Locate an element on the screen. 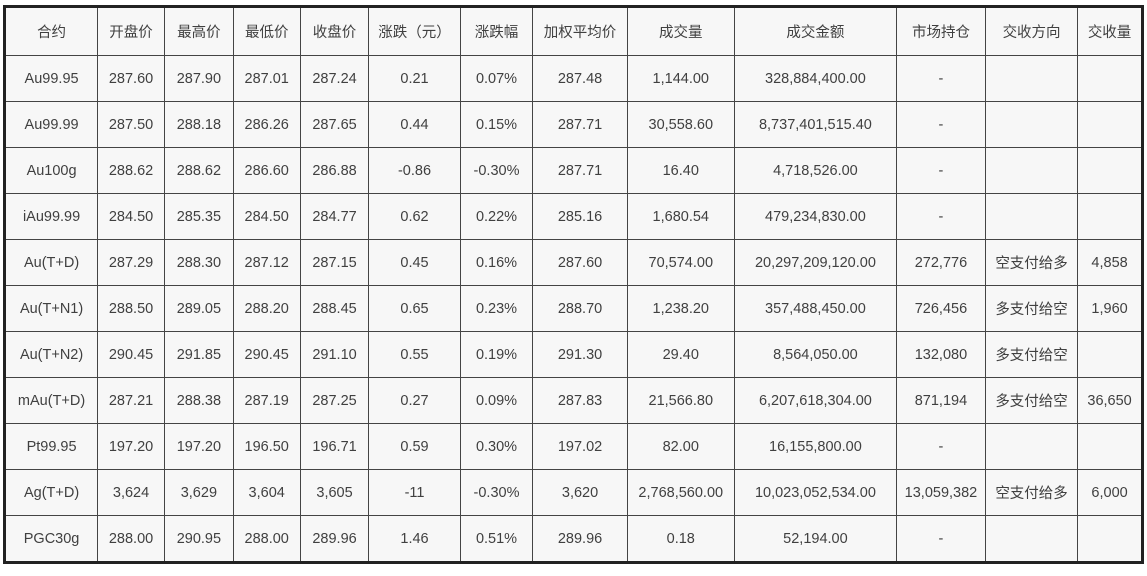  value-cell: 289.05 is located at coordinates (198, 308).